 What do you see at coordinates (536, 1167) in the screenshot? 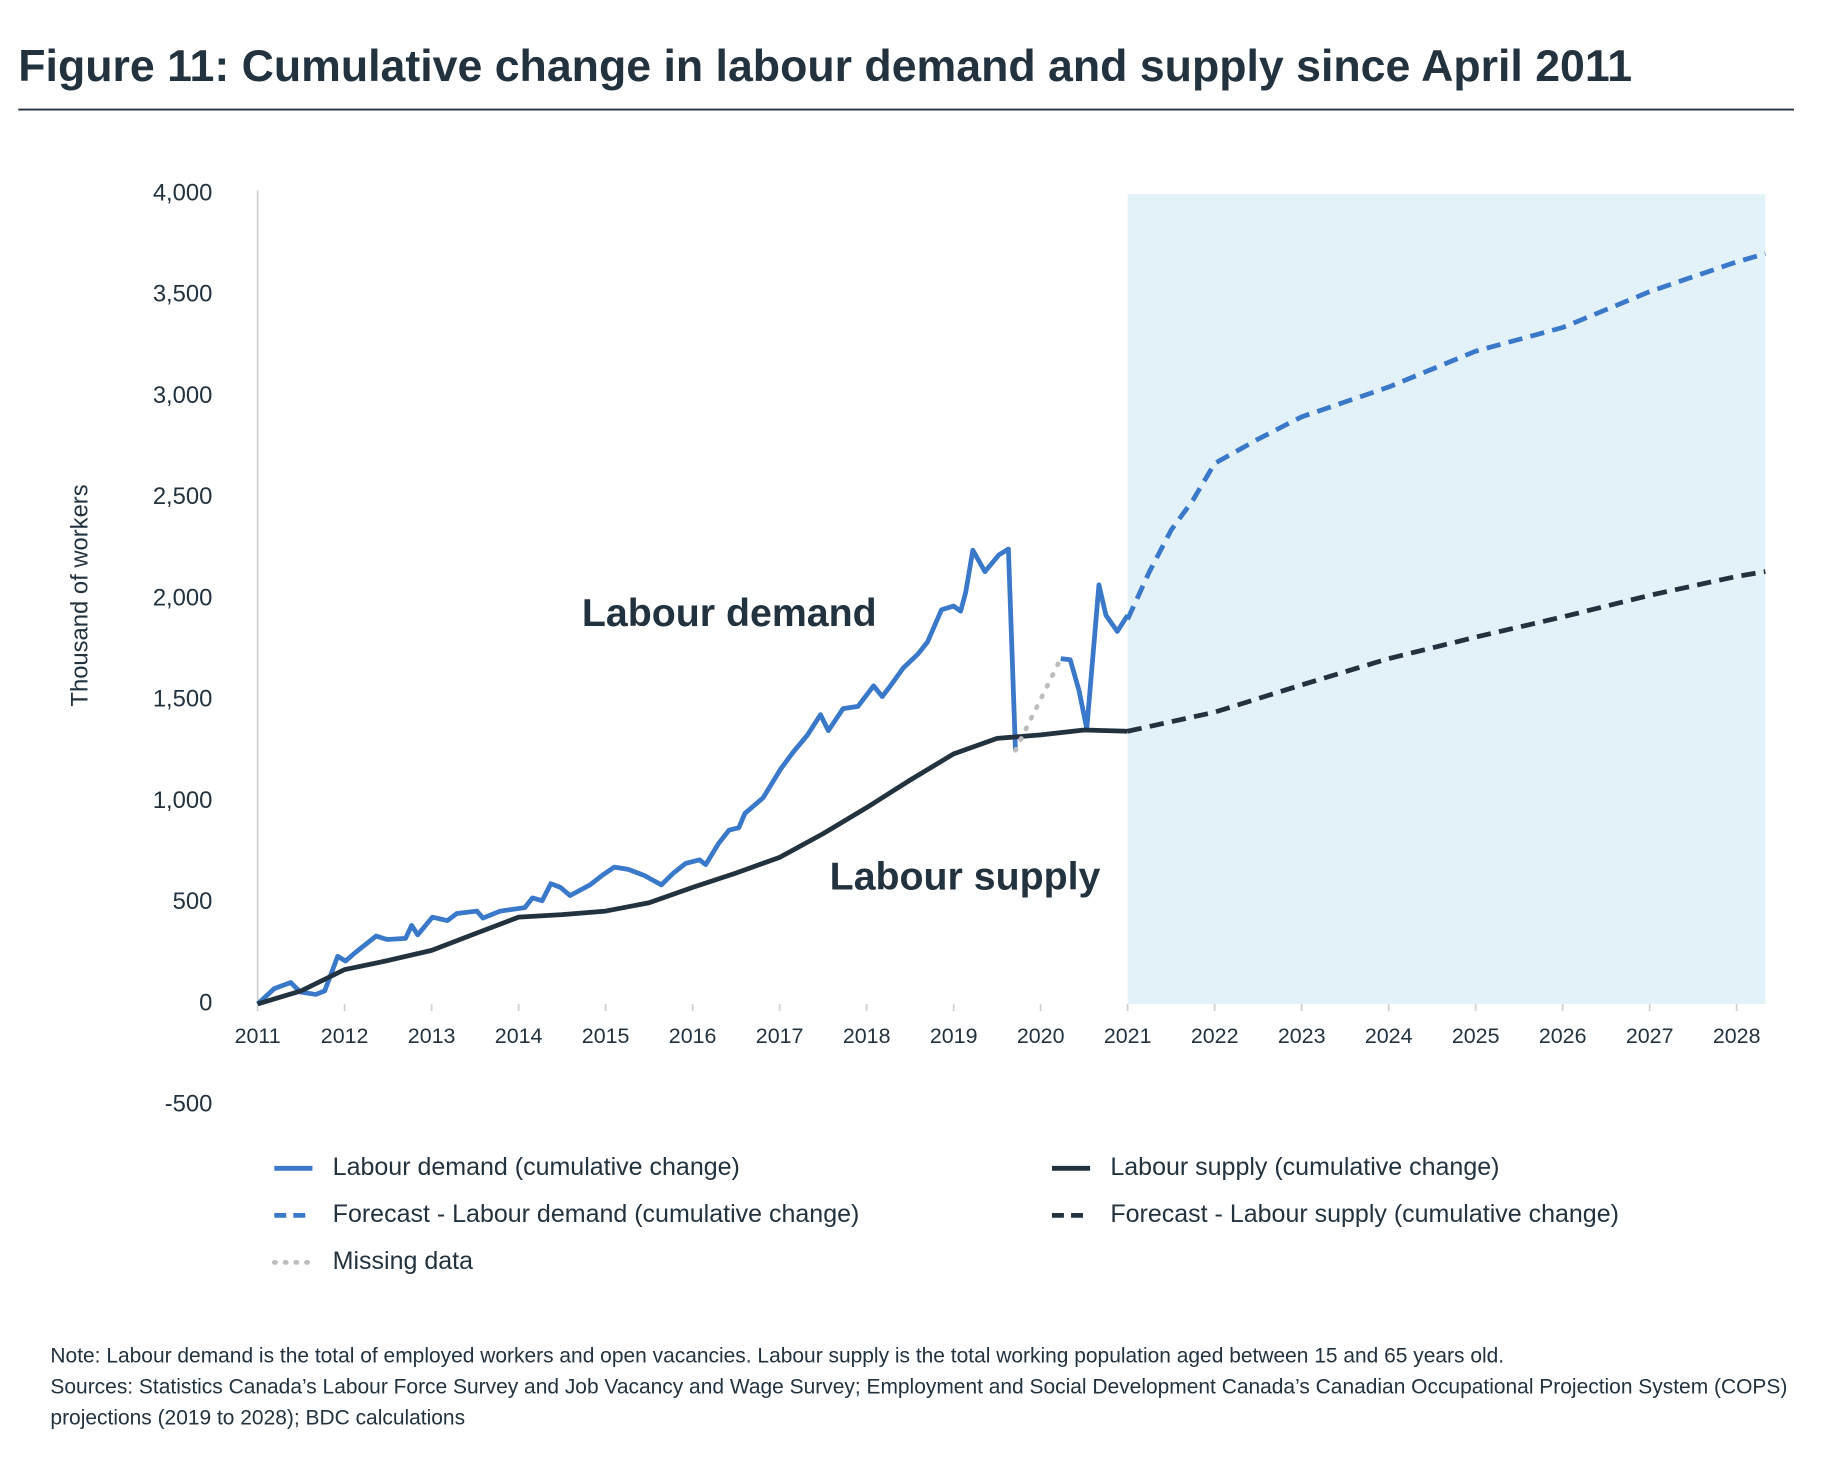
I see `legend-label: Labour demand (cumulative change)` at bounding box center [536, 1167].